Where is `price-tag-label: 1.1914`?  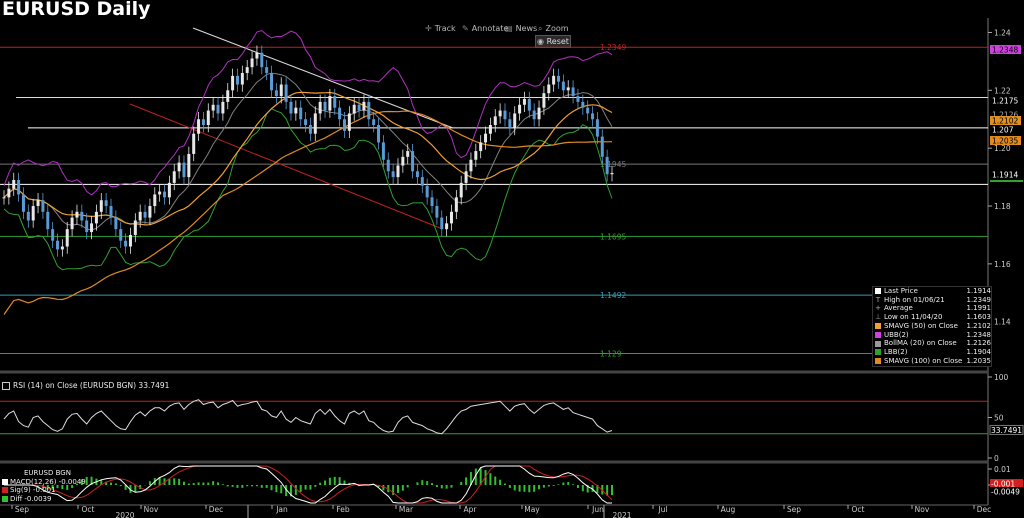
price-tag-label: 1.1914 is located at coordinates (1005, 175).